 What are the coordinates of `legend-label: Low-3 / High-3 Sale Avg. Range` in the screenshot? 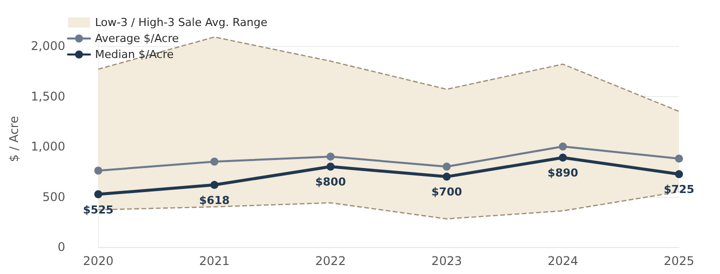 It's located at (181, 22).